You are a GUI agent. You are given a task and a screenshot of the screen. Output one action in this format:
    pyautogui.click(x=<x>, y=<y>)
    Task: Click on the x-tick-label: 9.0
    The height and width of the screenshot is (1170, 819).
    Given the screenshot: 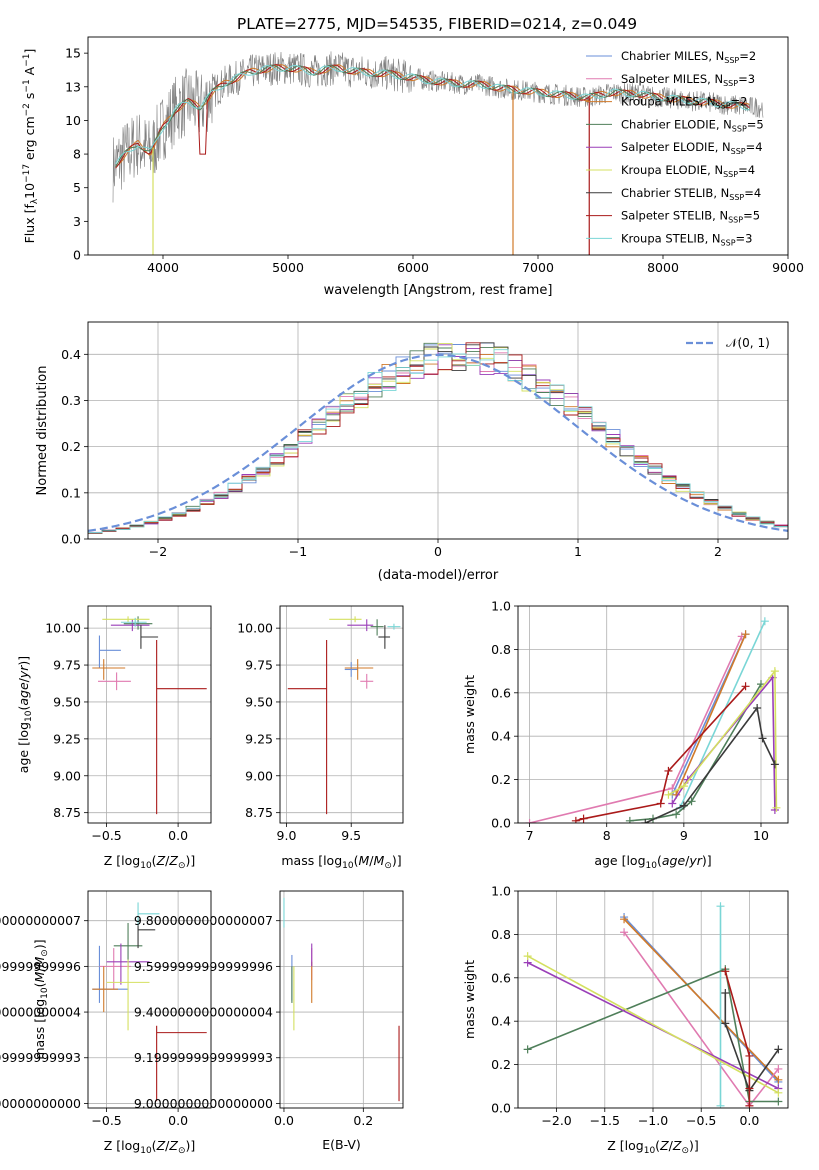 What is the action you would take?
    pyautogui.click(x=287, y=835)
    